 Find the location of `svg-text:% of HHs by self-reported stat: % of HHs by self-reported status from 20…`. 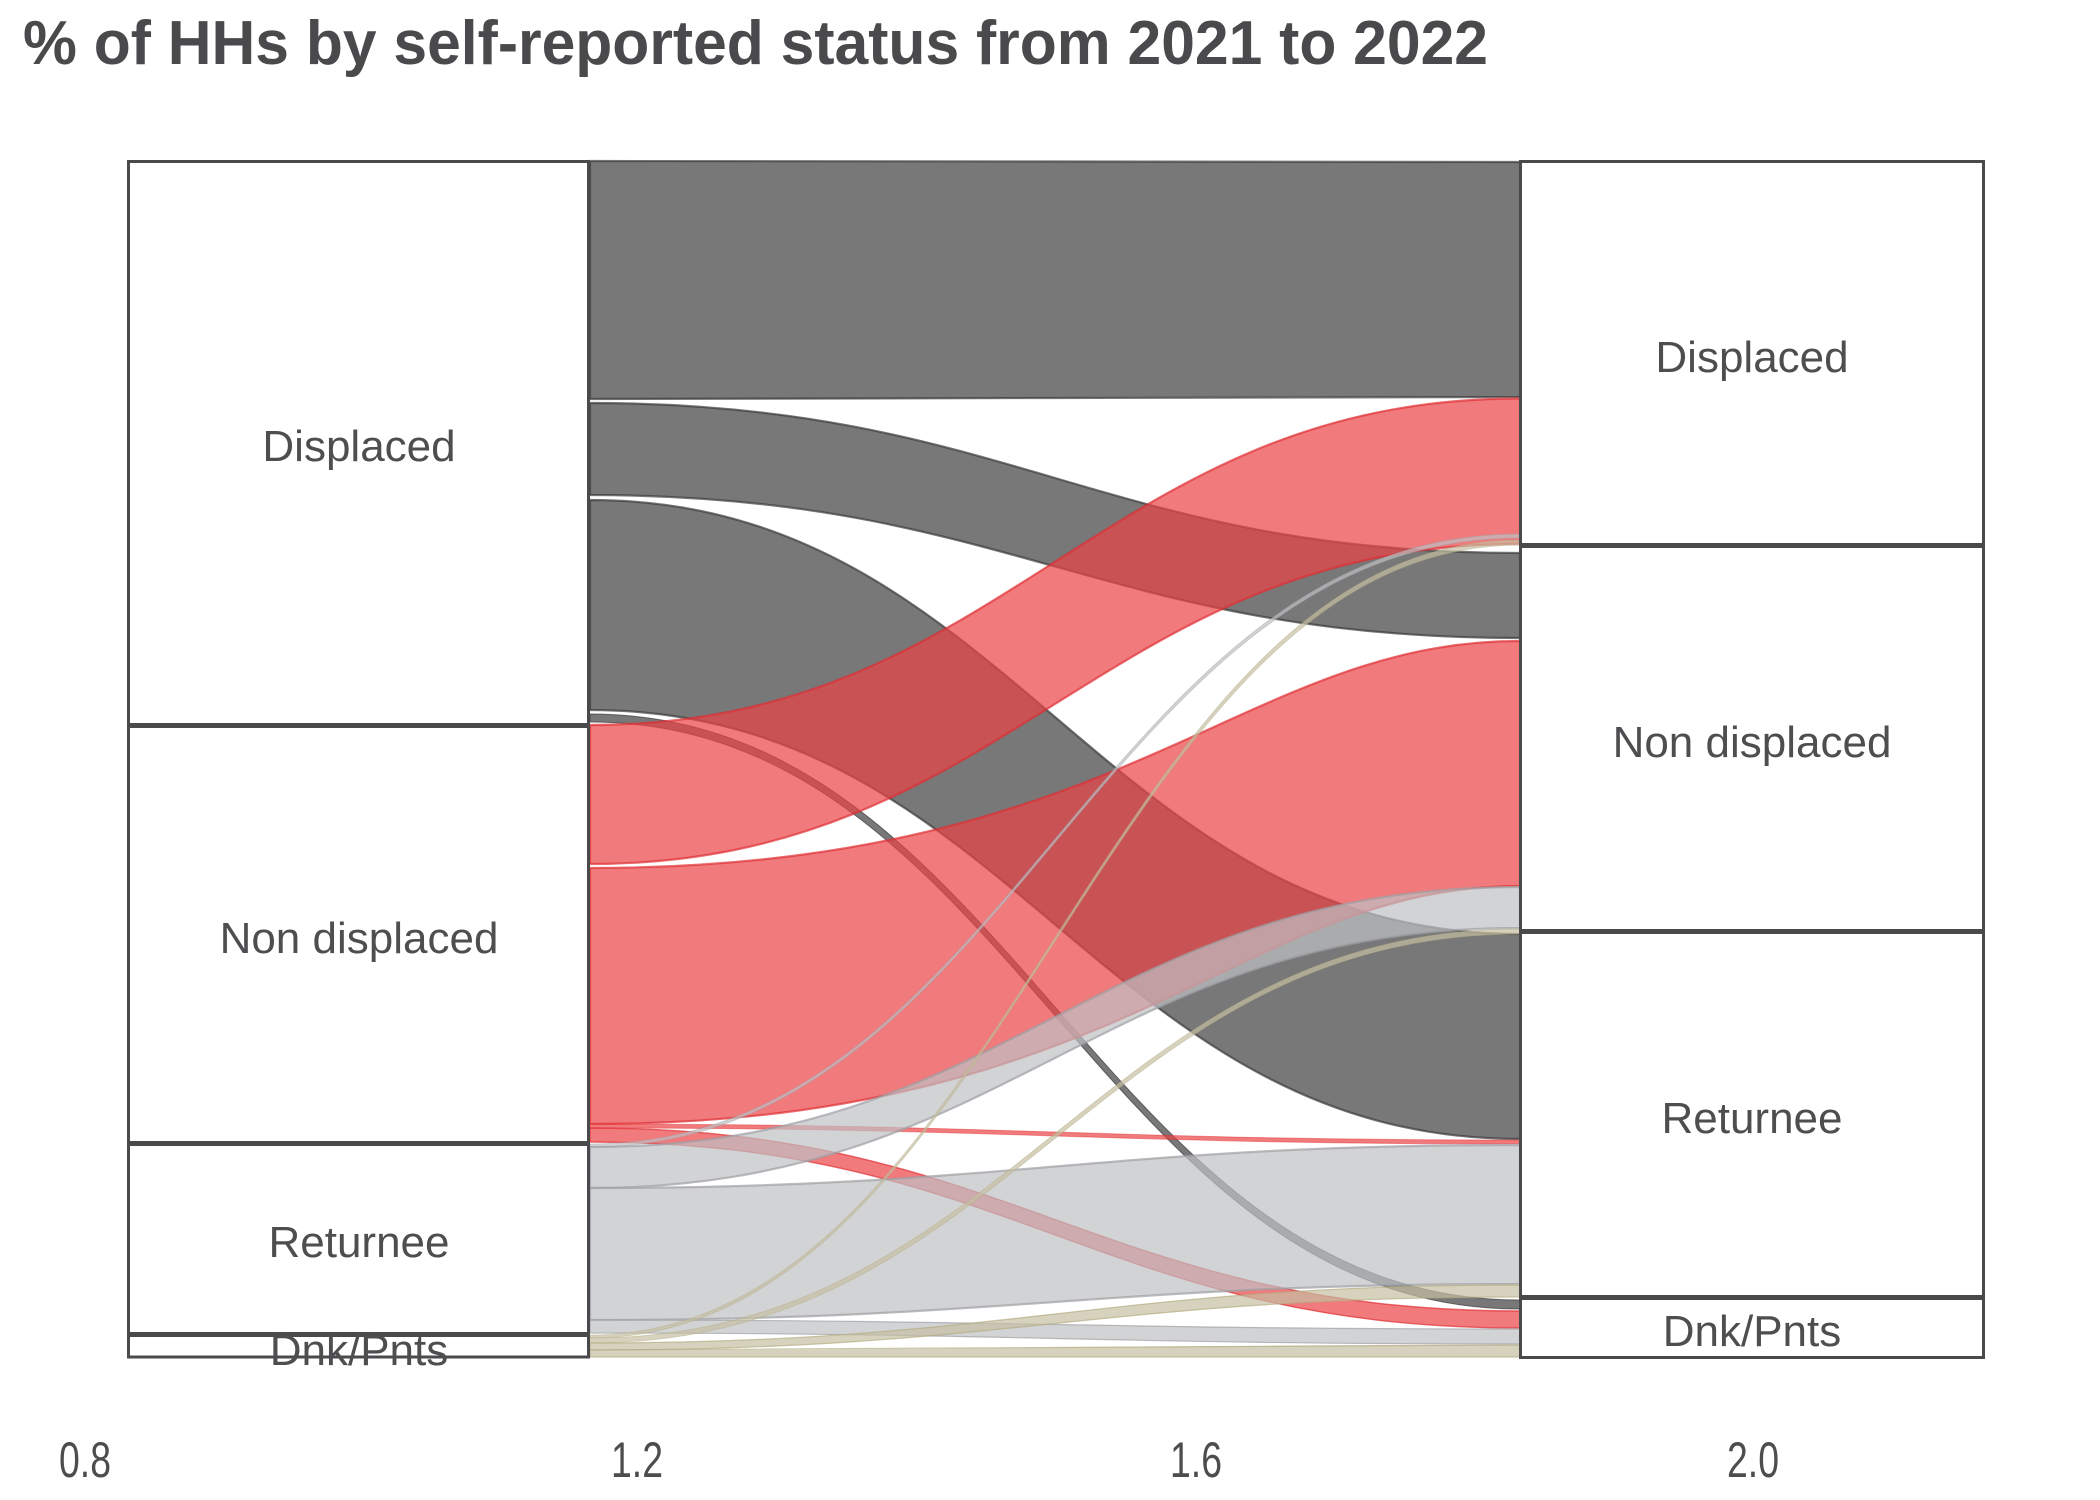

svg-text:% of HHs by self-reported stat: % of HHs by self-reported status from 20… is located at coordinates (755, 43).